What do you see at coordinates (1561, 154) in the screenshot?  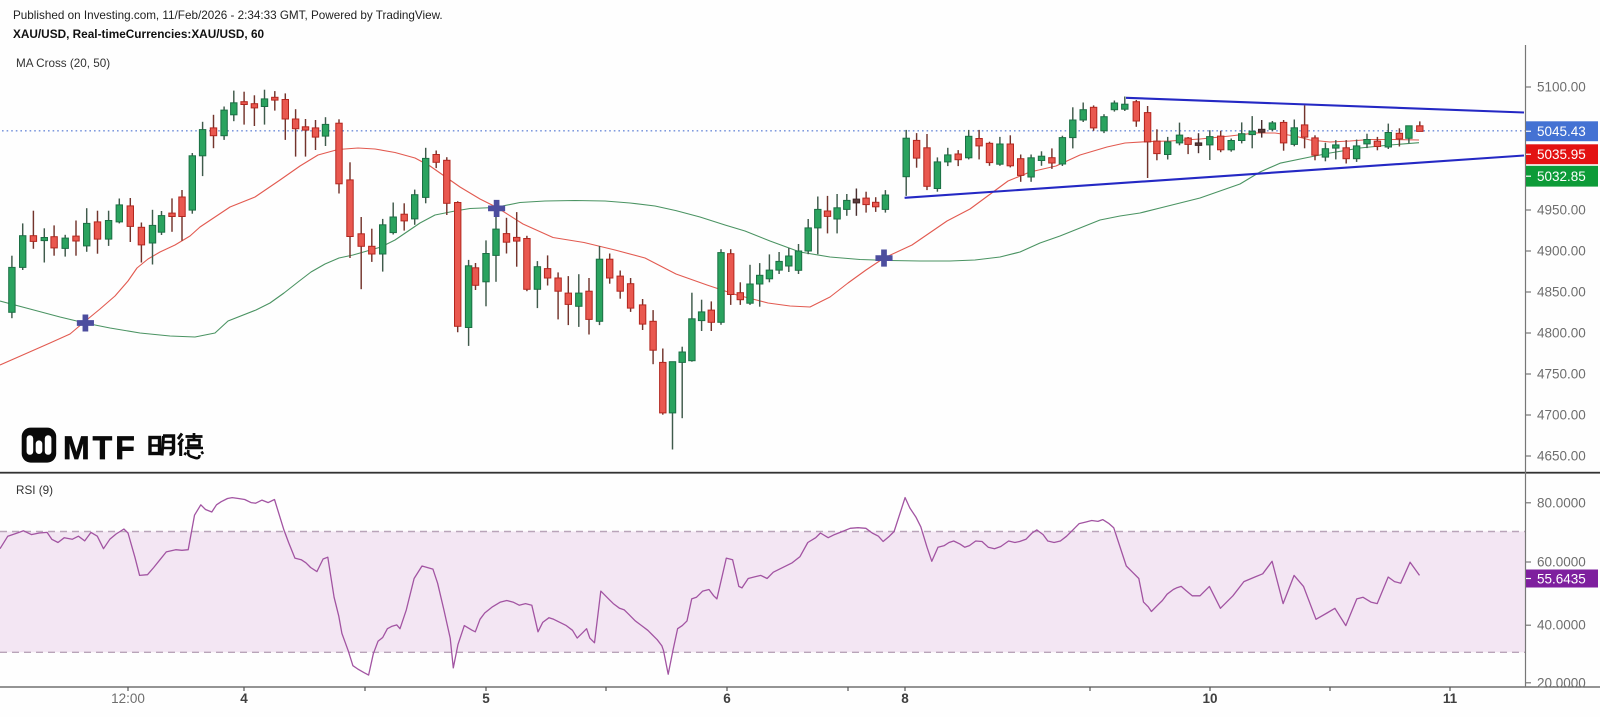 I see `svg-text: 5035.95` at bounding box center [1561, 154].